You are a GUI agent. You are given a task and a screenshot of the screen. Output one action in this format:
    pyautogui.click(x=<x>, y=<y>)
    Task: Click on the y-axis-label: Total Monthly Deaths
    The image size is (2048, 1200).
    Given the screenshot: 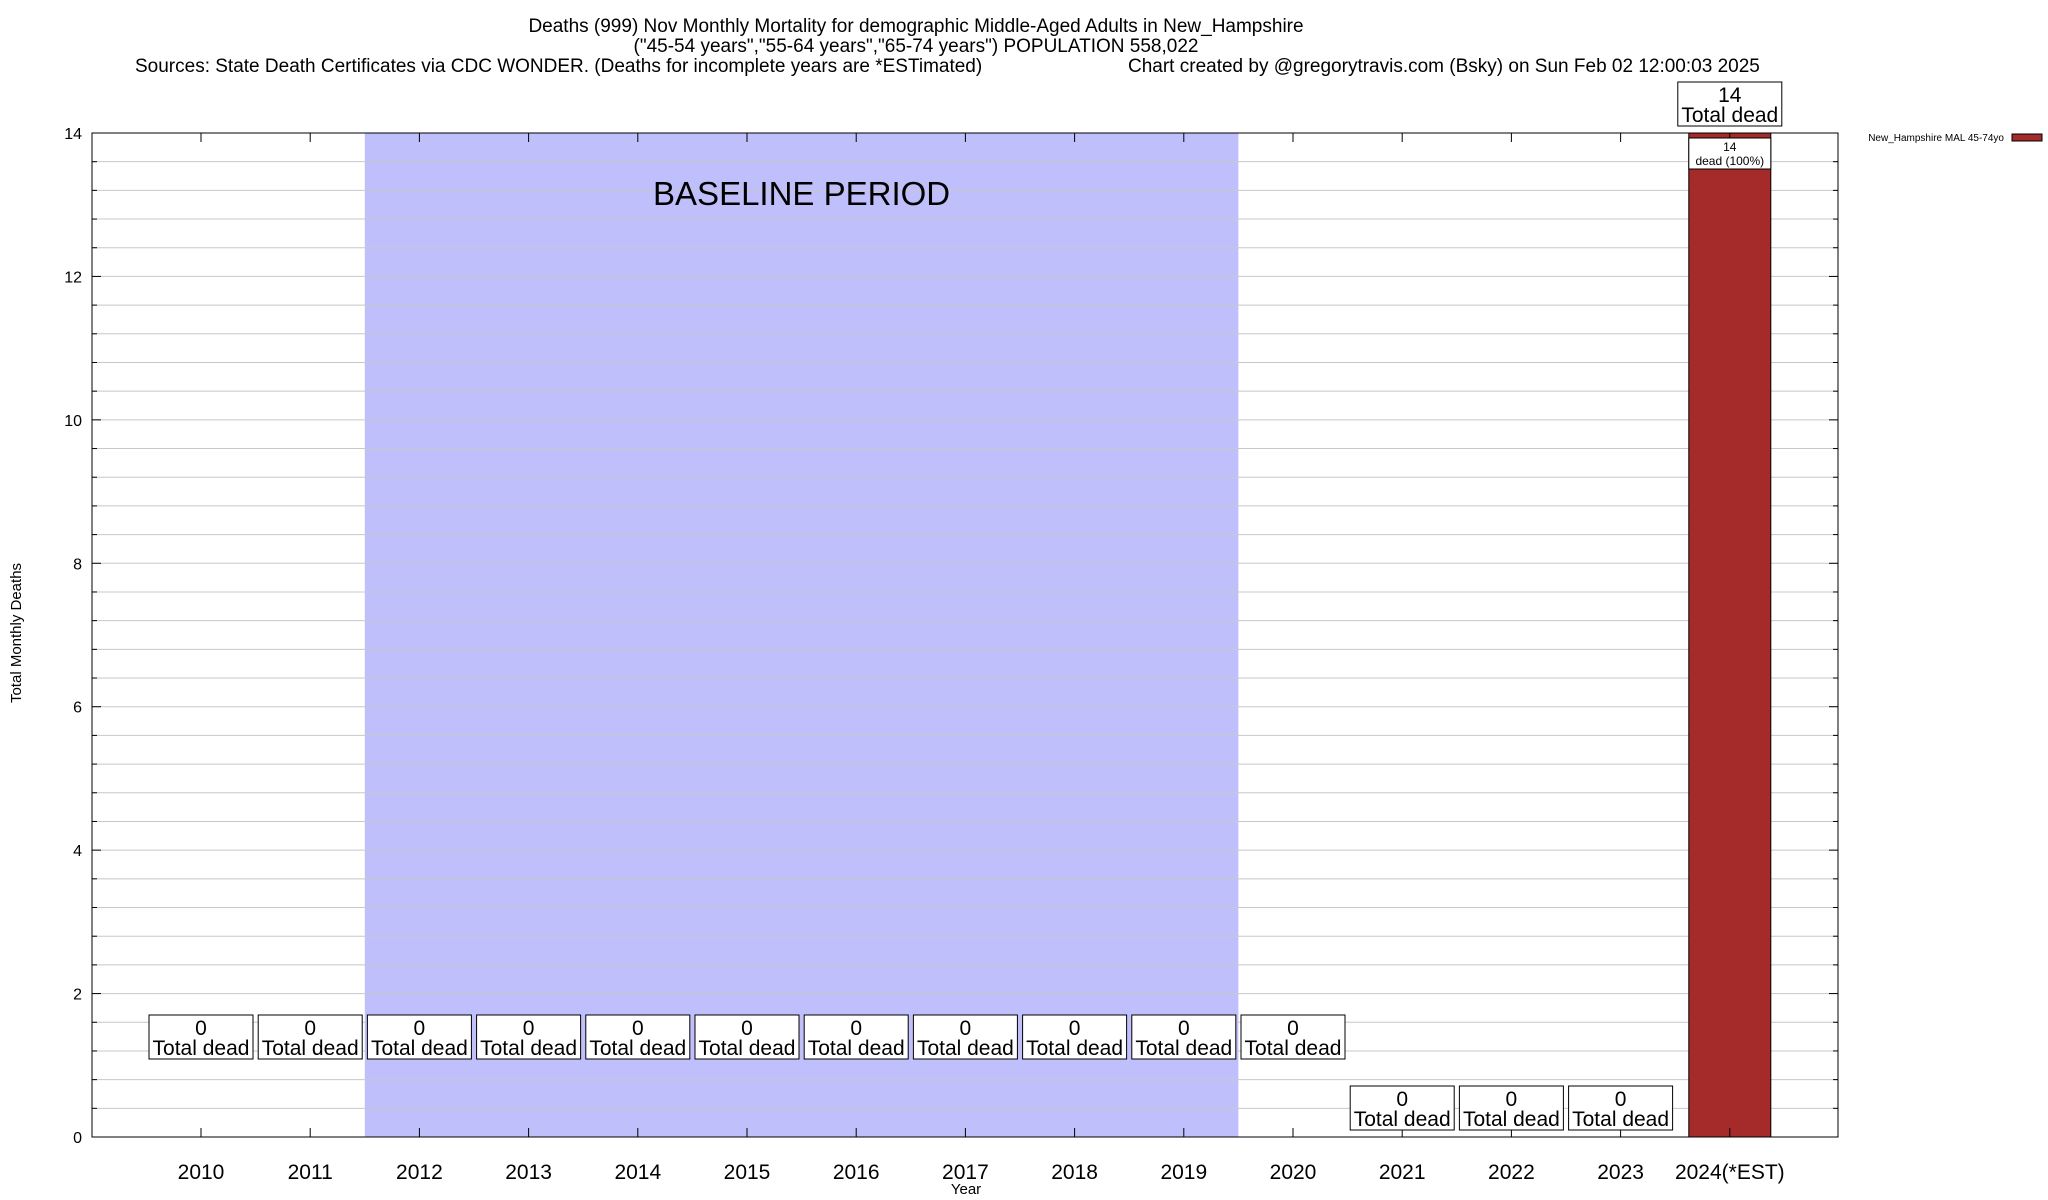 What is the action you would take?
    pyautogui.click(x=16, y=633)
    